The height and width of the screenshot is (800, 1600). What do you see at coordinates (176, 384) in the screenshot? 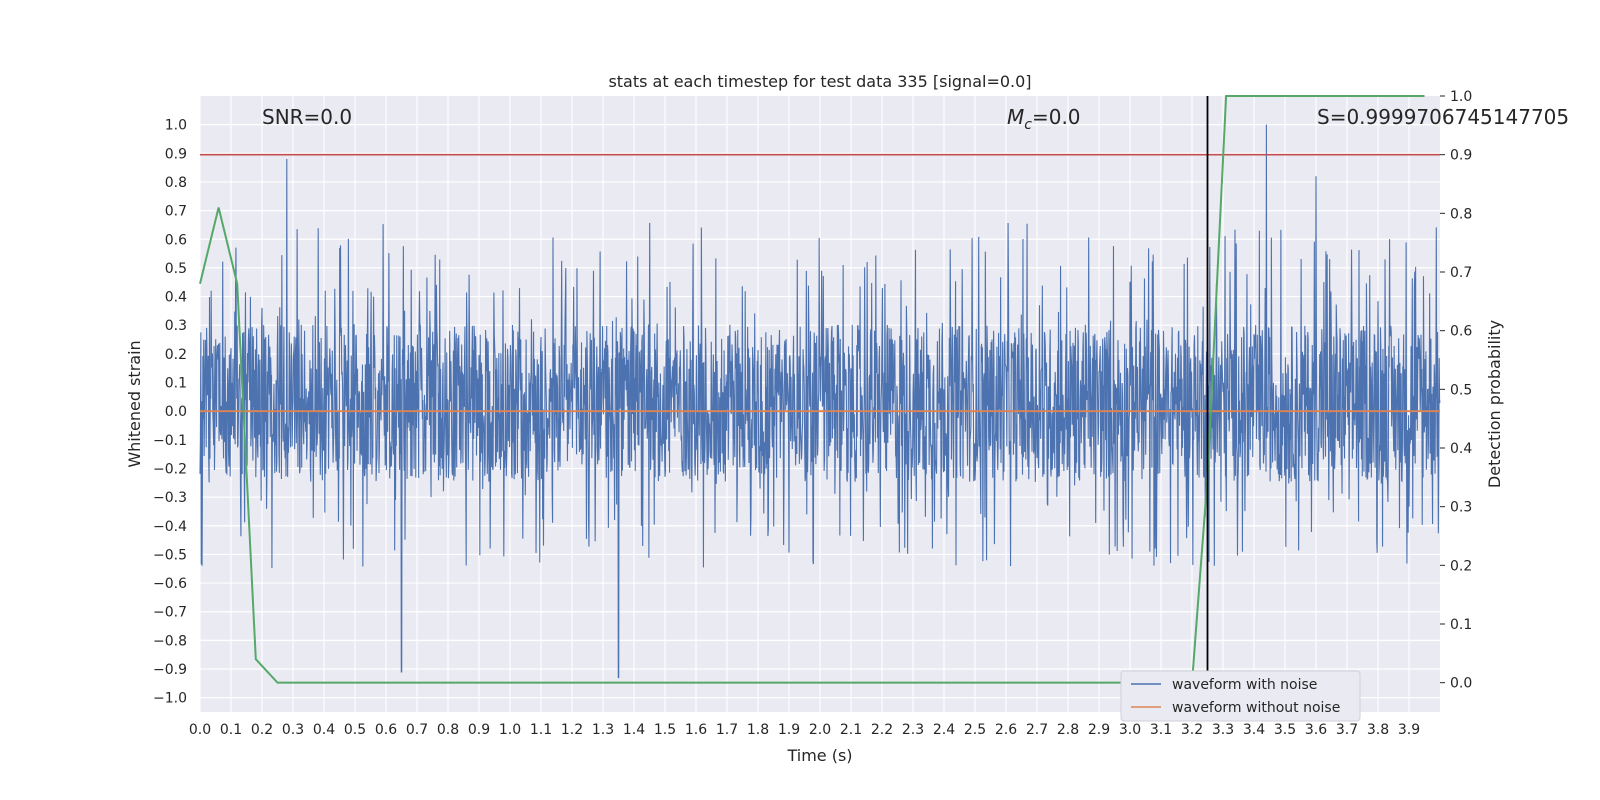
I see `y-tick-label: 0.1` at bounding box center [176, 384].